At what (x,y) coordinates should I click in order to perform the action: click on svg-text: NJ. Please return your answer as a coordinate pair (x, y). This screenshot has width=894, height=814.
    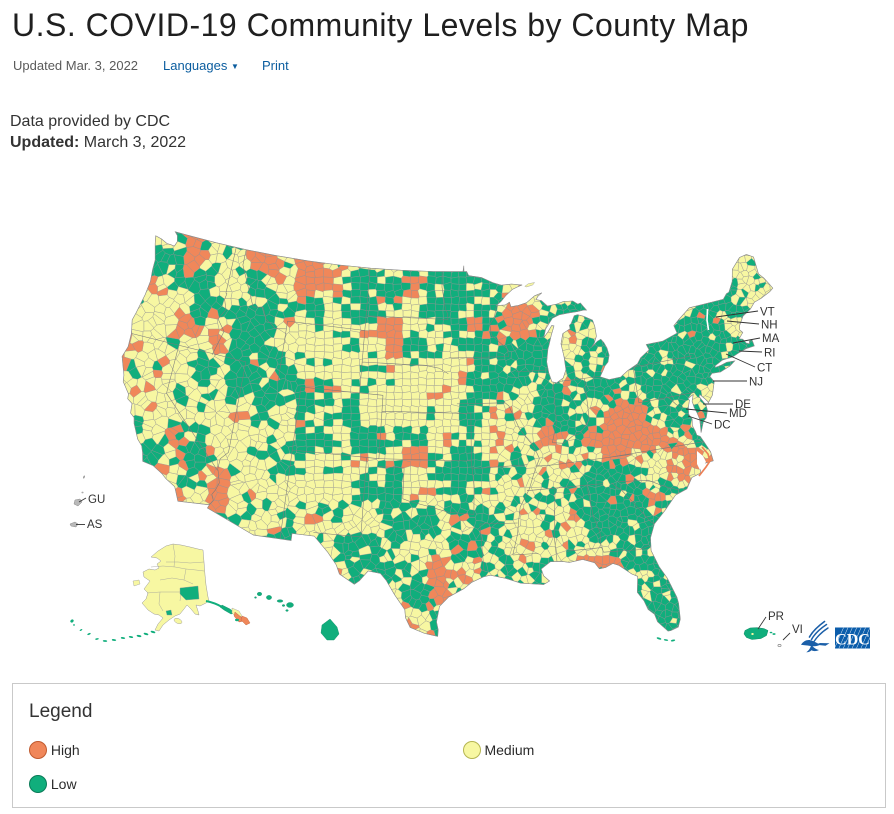
    Looking at the image, I should click on (756, 383).